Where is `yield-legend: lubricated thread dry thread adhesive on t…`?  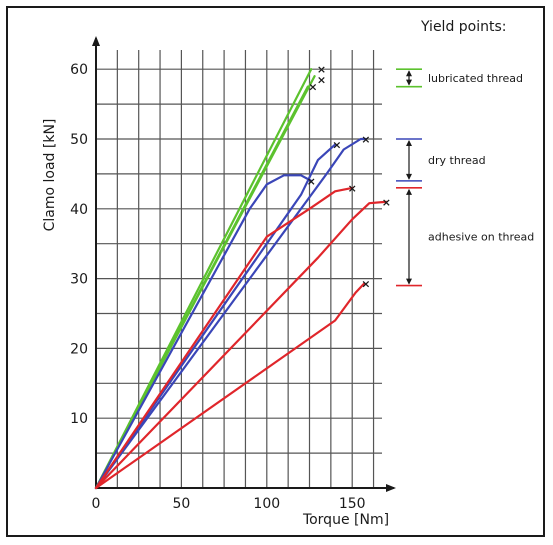
yield-legend: lubricated thread dry thread adhesive on t… is located at coordinates (465, 177).